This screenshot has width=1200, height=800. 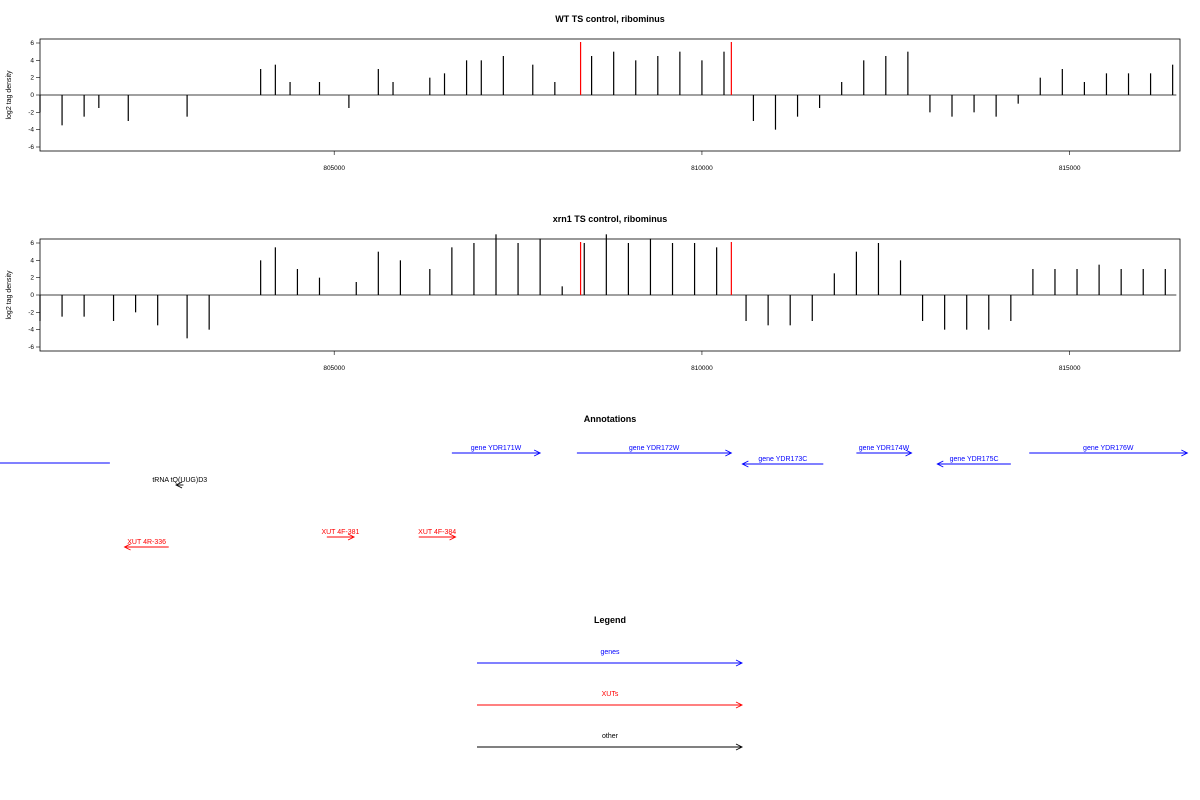 I want to click on annotation-feature: gene YDR172W, so click(x=654, y=451).